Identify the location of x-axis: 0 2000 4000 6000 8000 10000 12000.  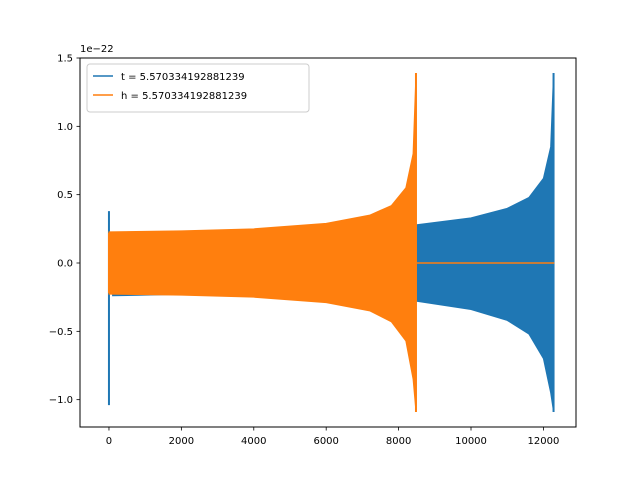
(333, 437).